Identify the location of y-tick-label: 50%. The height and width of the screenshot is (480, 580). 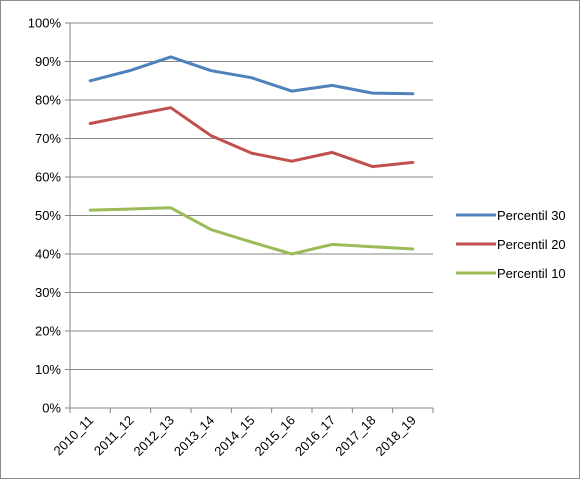
(48, 215).